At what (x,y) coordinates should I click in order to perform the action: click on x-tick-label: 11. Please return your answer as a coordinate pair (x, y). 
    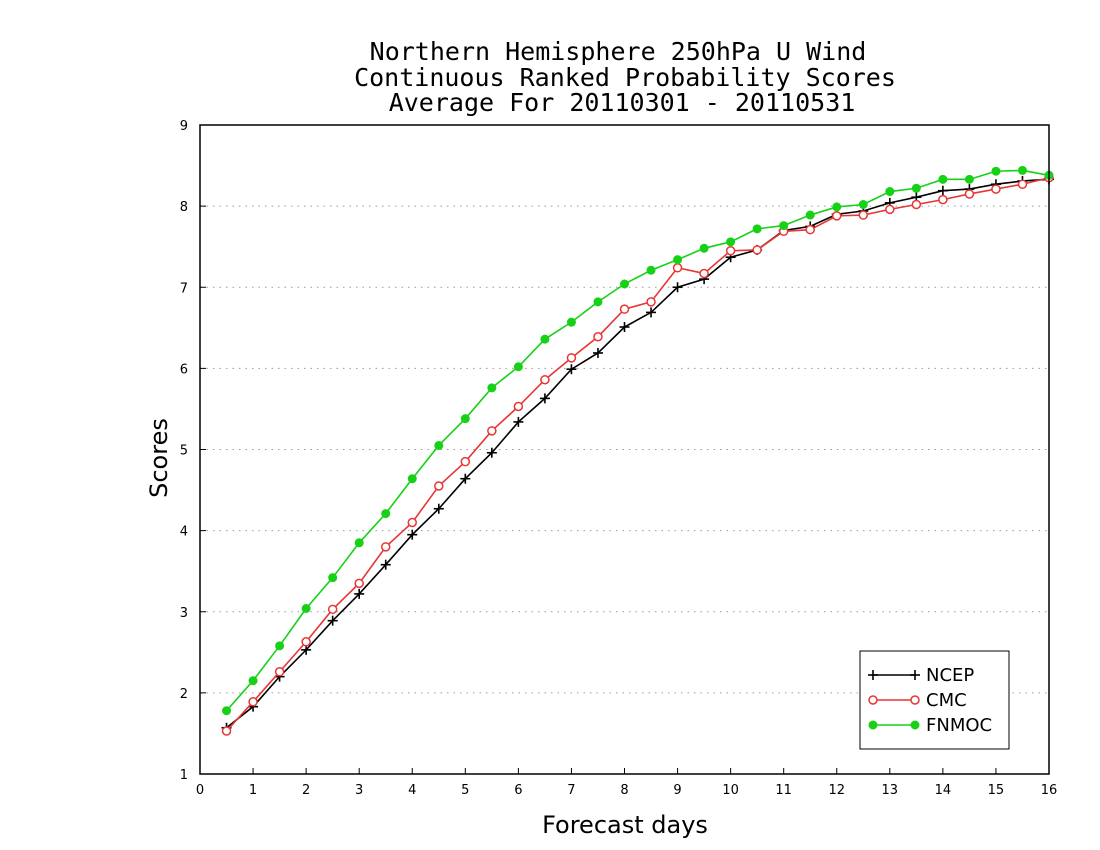
    Looking at the image, I should click on (783, 790).